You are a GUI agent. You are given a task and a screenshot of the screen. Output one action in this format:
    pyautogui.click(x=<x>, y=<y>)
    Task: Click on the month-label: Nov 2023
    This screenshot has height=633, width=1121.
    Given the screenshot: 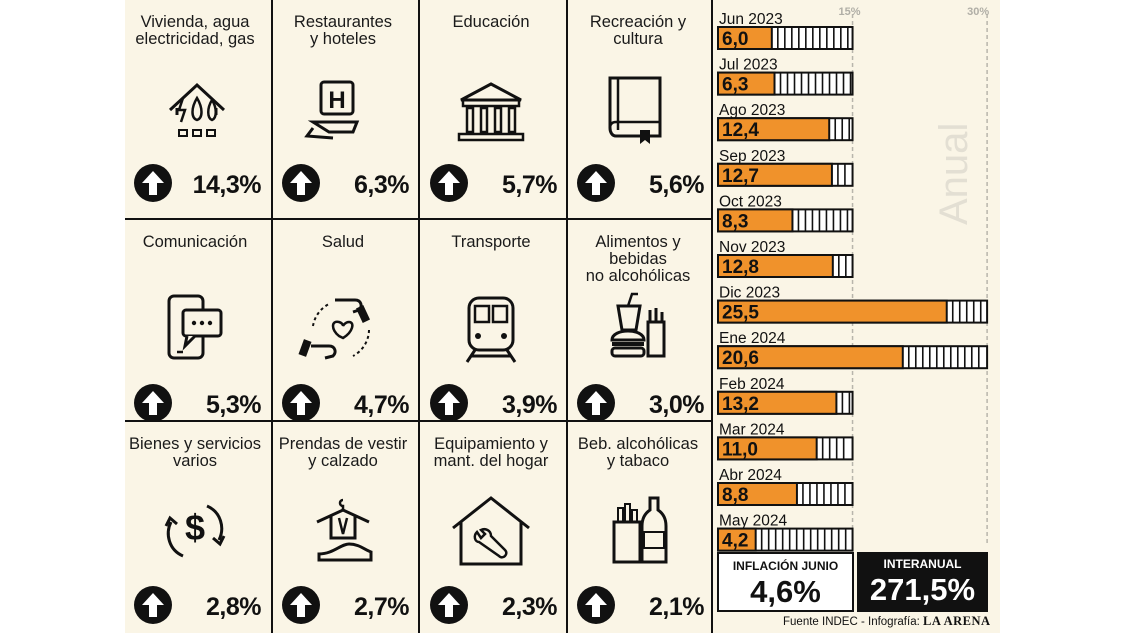 What is the action you would take?
    pyautogui.click(x=752, y=247)
    